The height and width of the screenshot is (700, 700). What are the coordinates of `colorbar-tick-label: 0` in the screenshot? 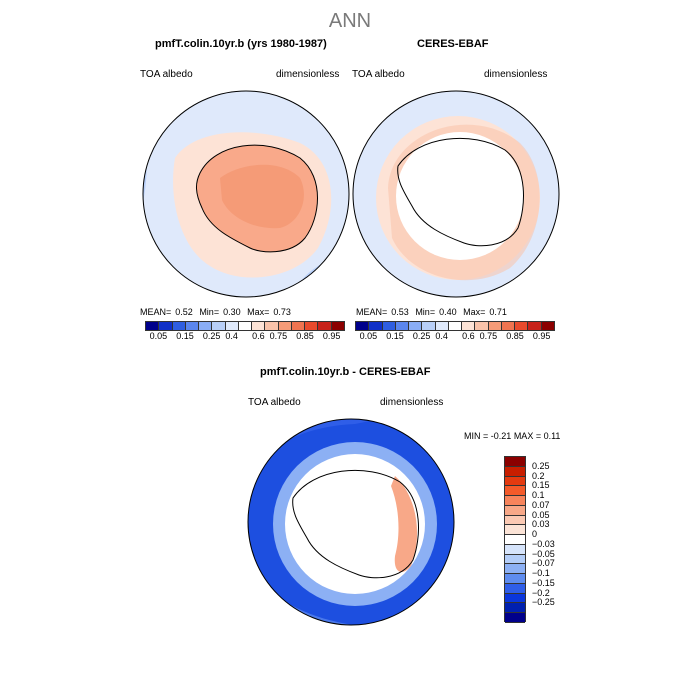 It's located at (535, 534).